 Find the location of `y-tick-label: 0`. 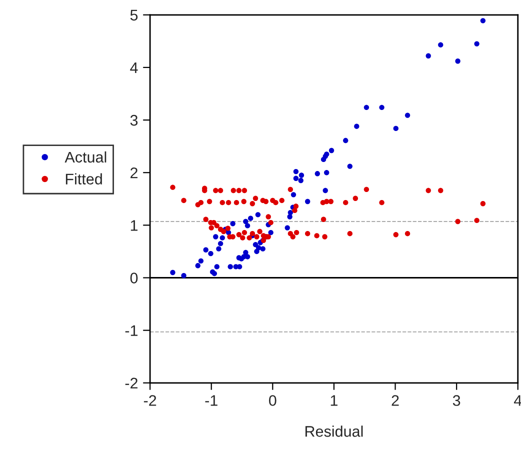

y-tick-label: 0 is located at coordinates (134, 278).